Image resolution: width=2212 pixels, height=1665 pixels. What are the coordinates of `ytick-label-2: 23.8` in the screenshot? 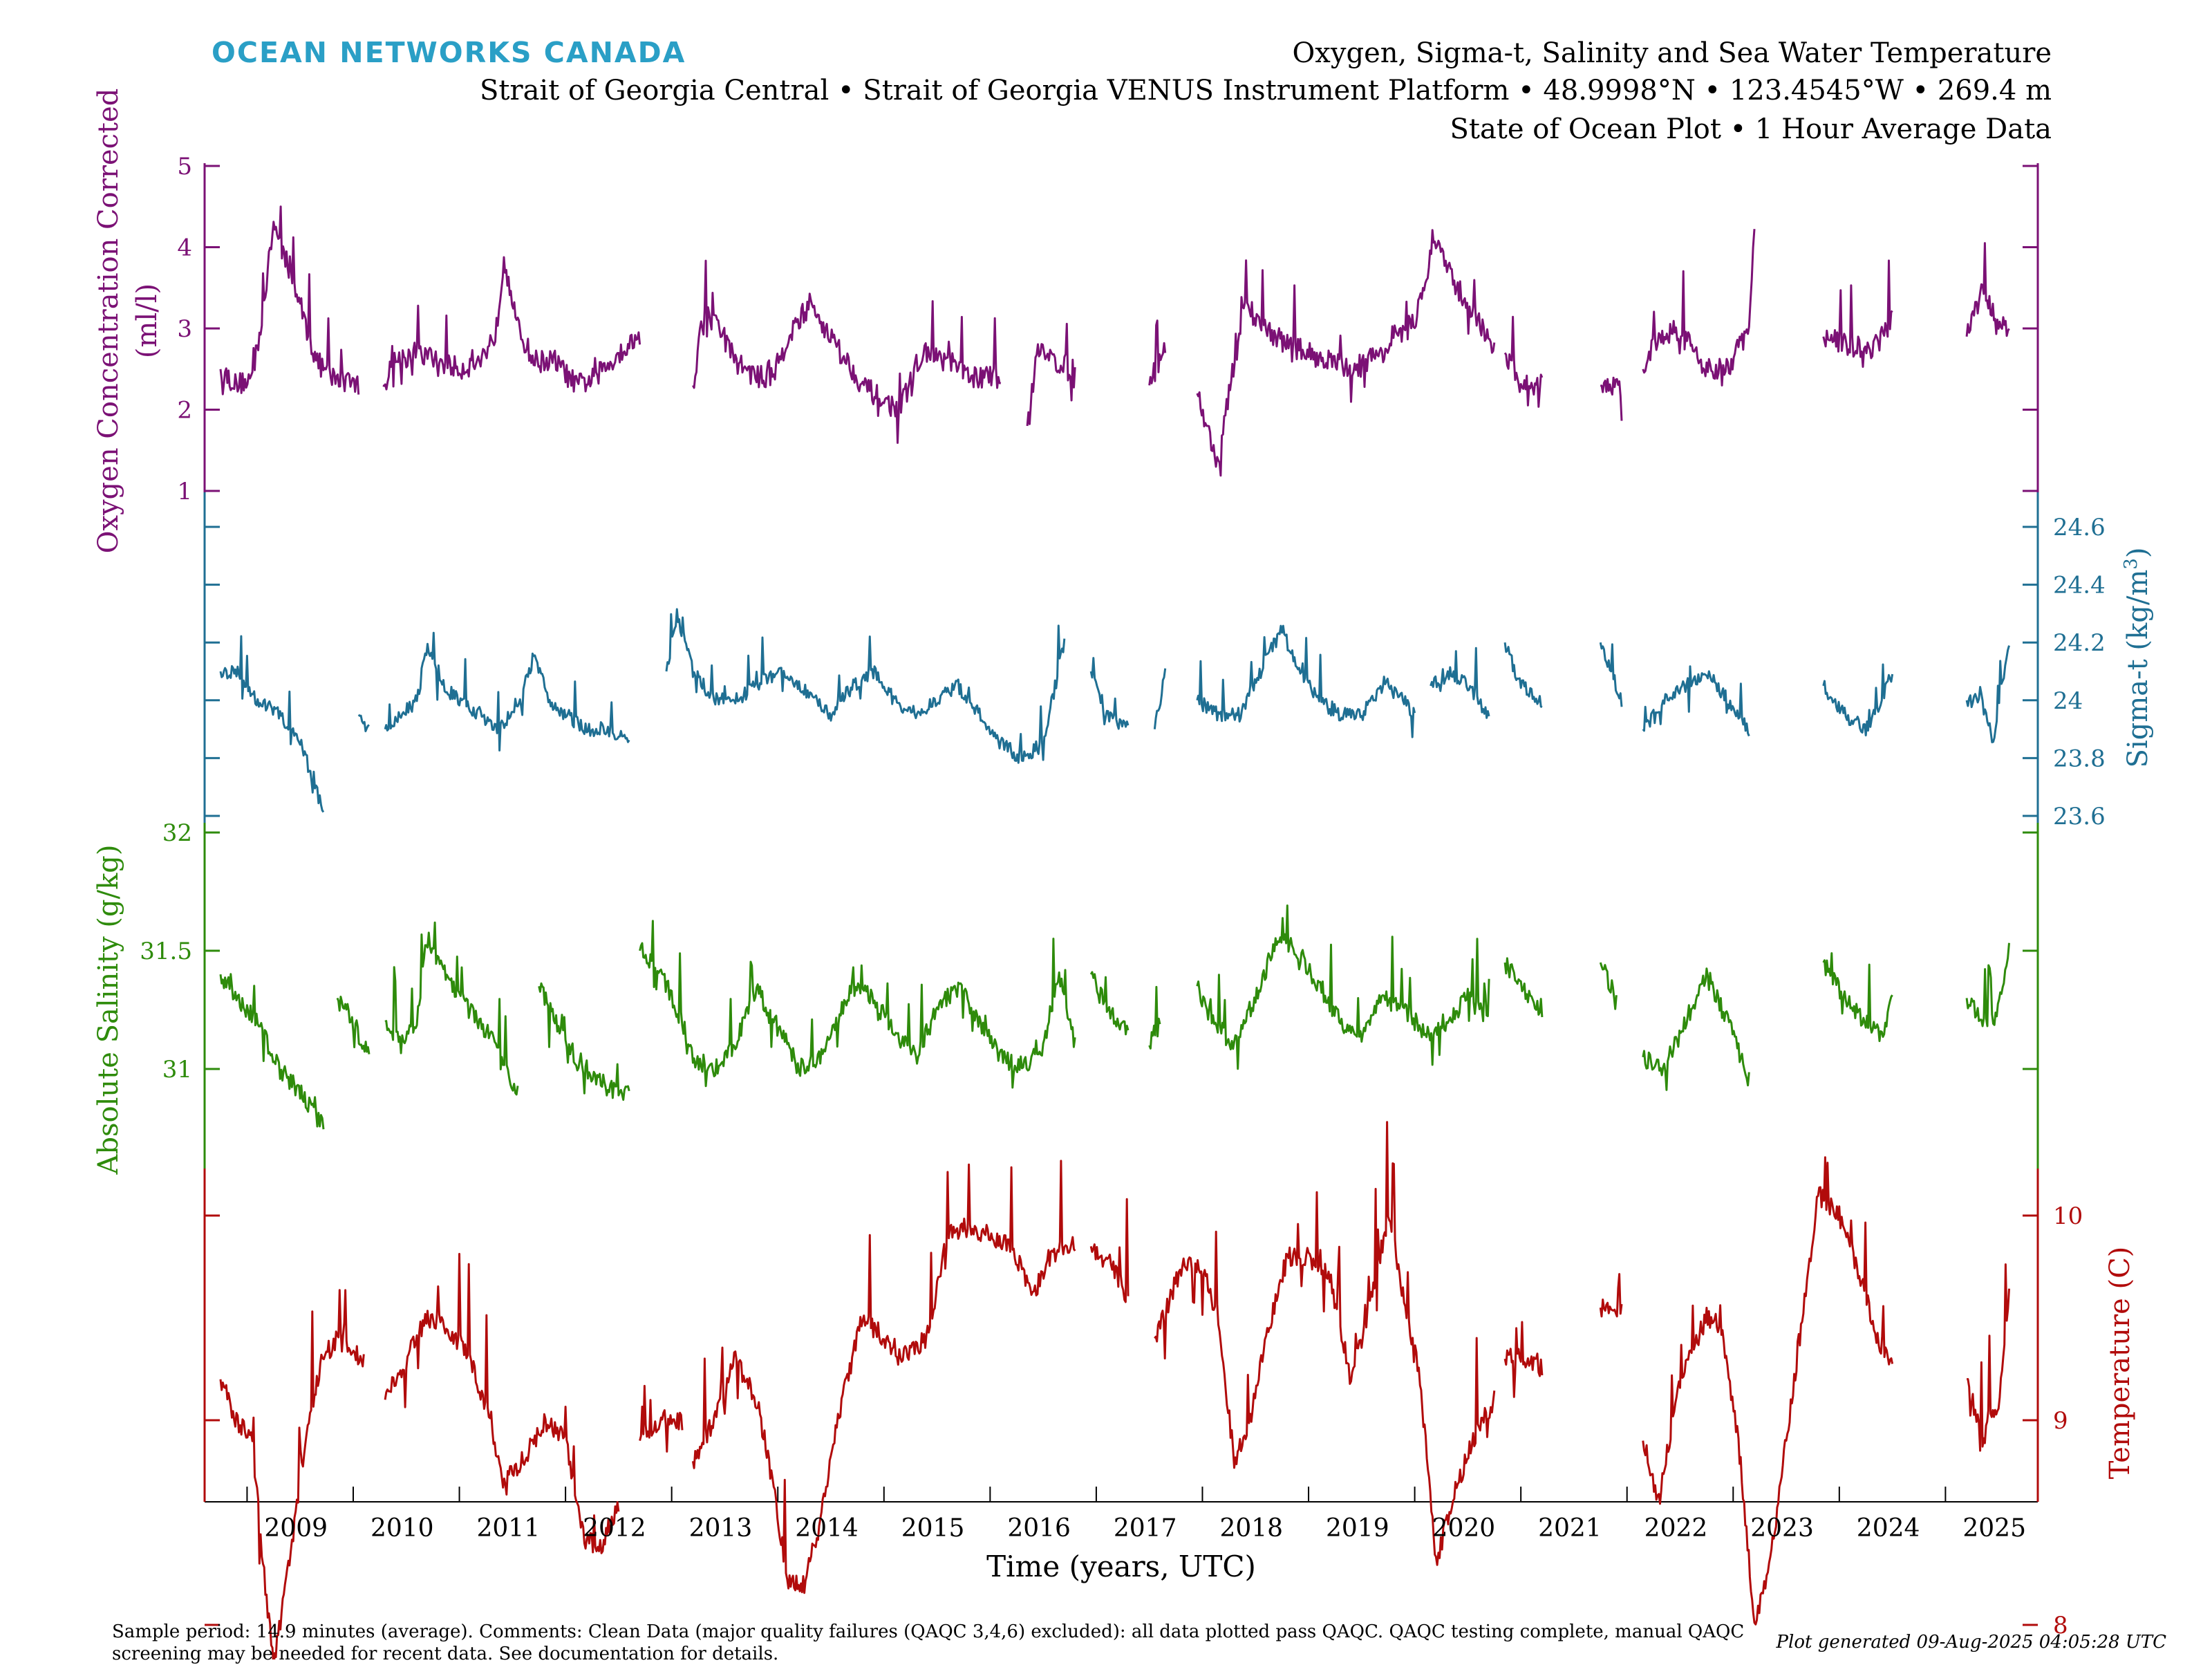 It's located at (2079, 758).